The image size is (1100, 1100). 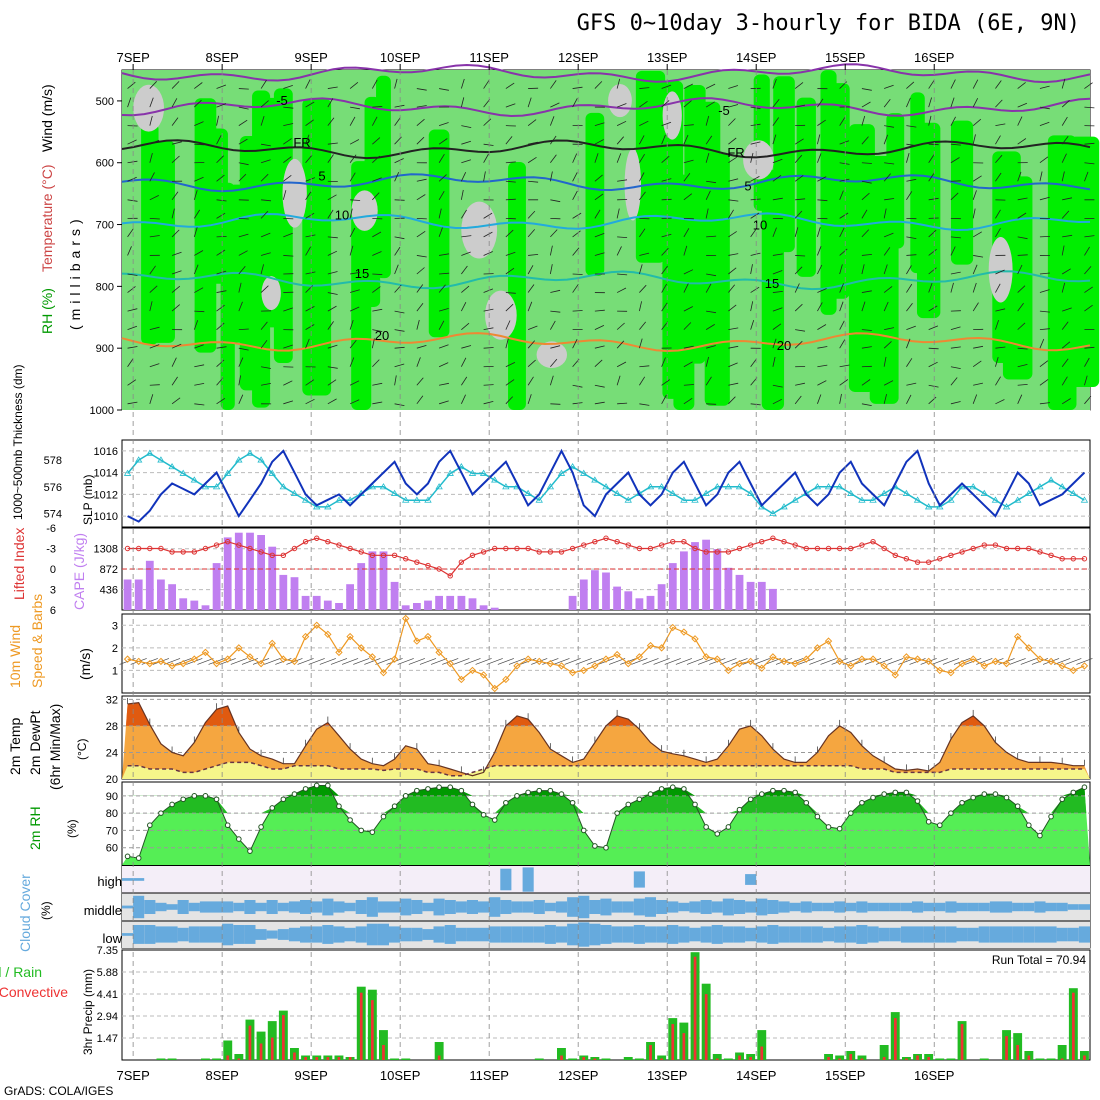 I want to click on slp-ylabel: 1000~500mb Thickness (dm) SLP (mb), so click(x=53, y=444).